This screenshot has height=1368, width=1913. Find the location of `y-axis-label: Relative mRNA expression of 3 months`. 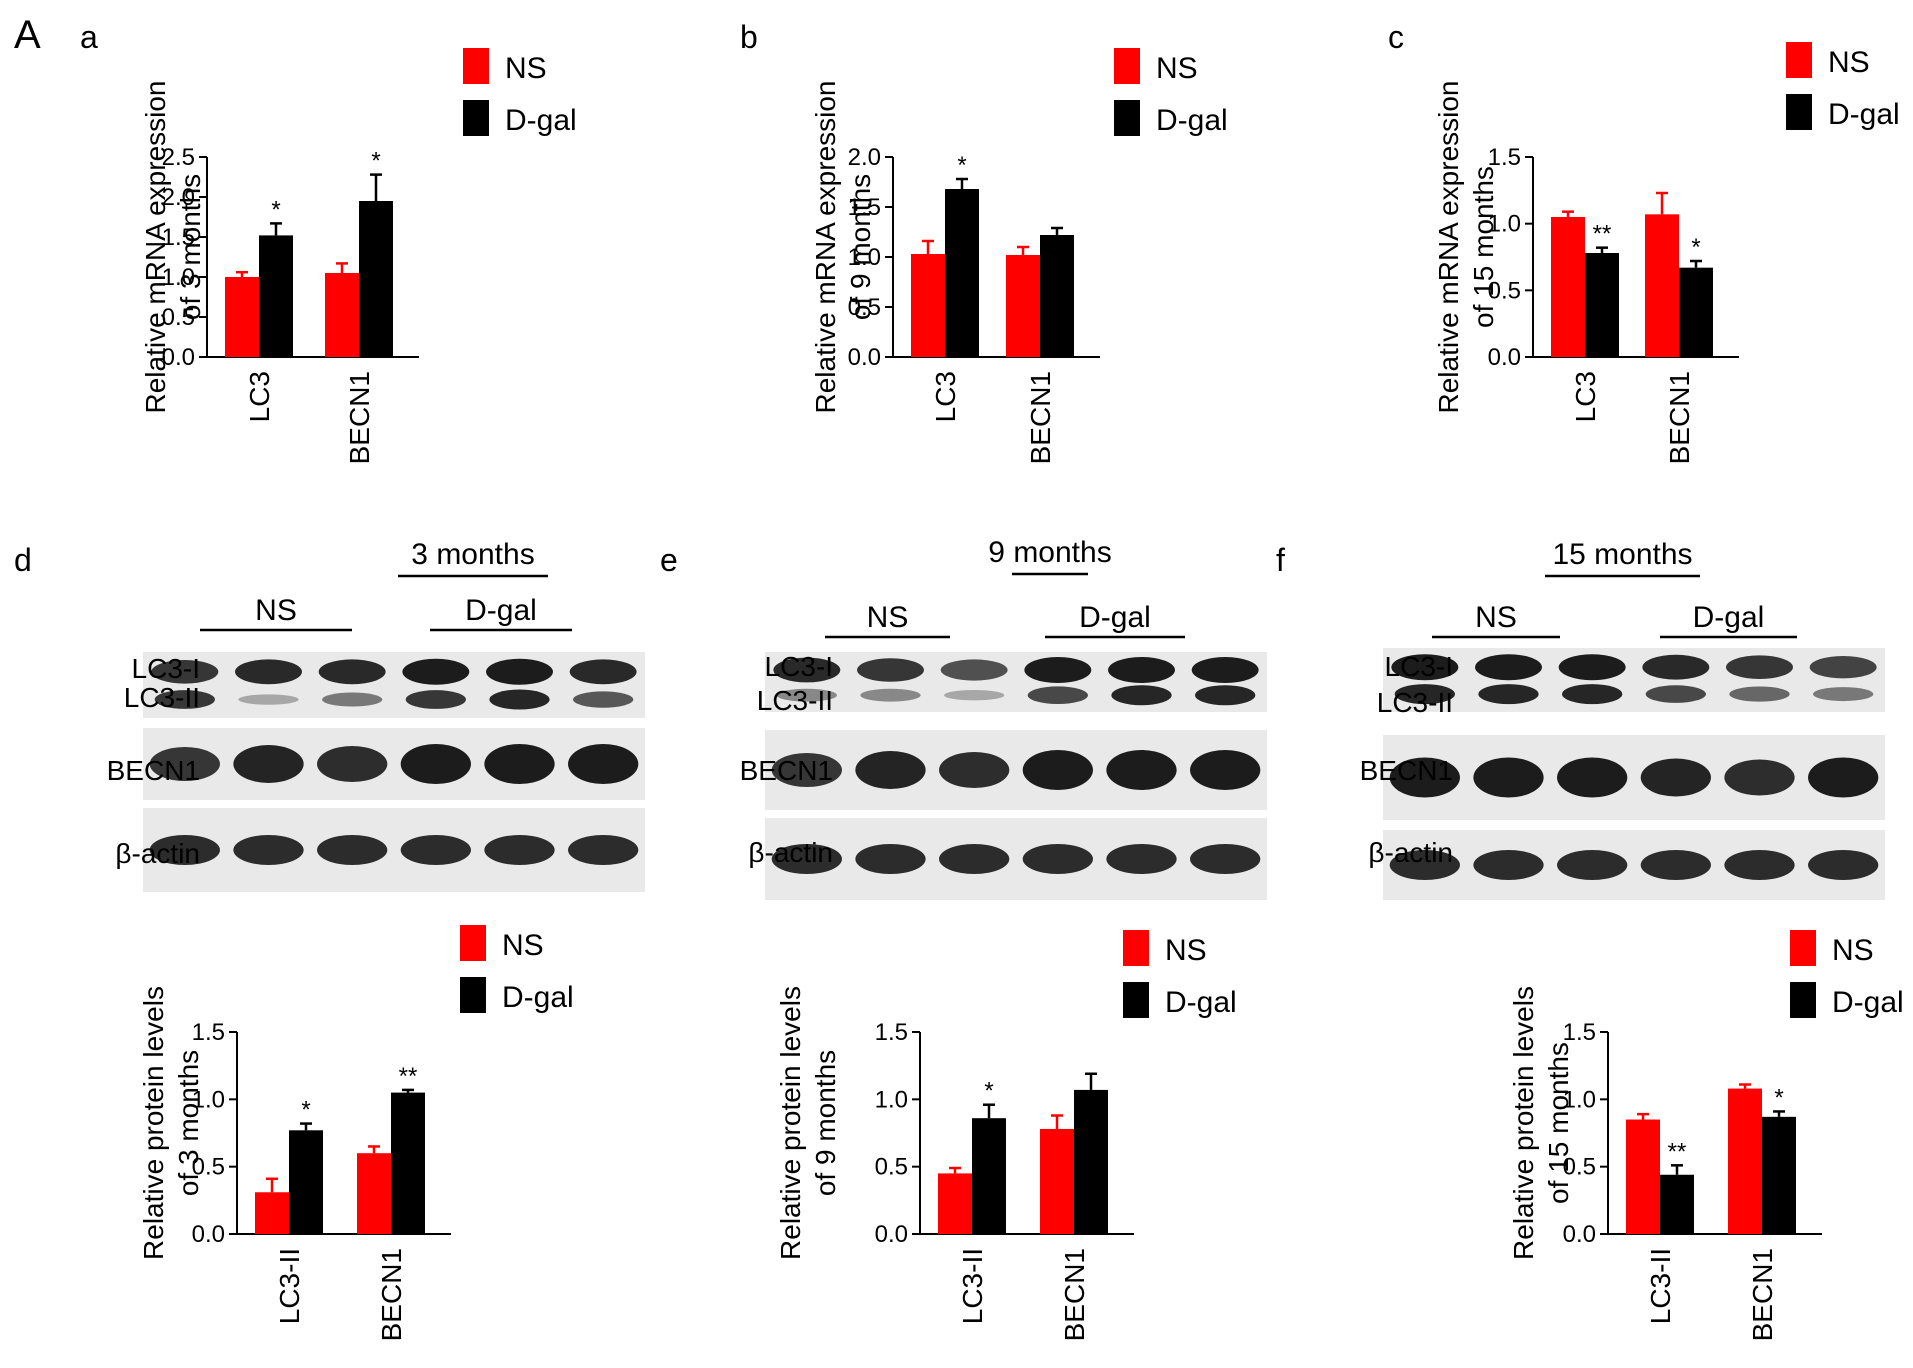

y-axis-label: Relative mRNA expression of 3 months is located at coordinates (173, 246).